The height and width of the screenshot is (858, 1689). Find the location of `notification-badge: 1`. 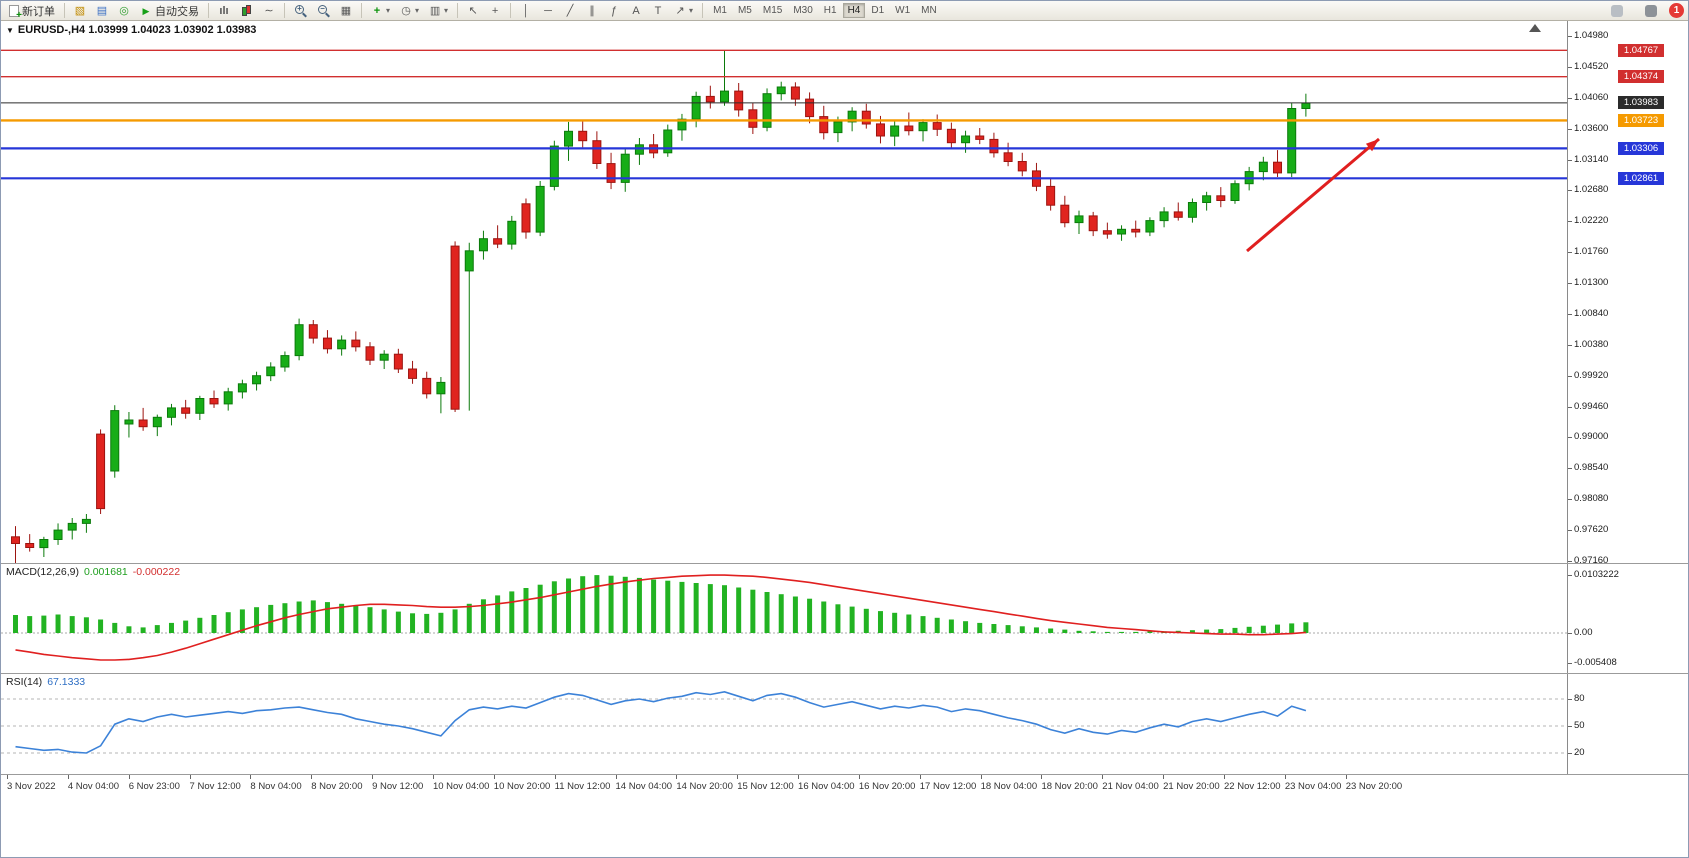

notification-badge: 1 is located at coordinates (1676, 10).